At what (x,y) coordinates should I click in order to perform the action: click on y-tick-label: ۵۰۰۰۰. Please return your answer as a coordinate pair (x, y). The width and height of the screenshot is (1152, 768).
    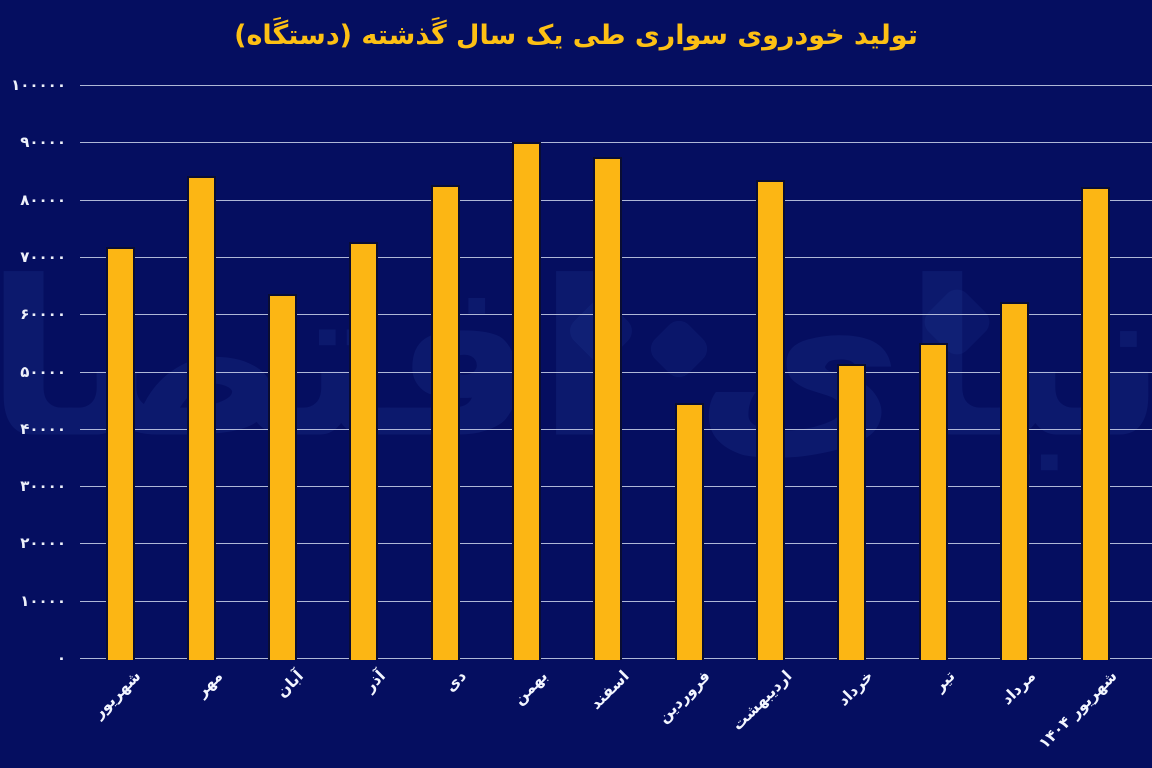
    Looking at the image, I should click on (43, 371).